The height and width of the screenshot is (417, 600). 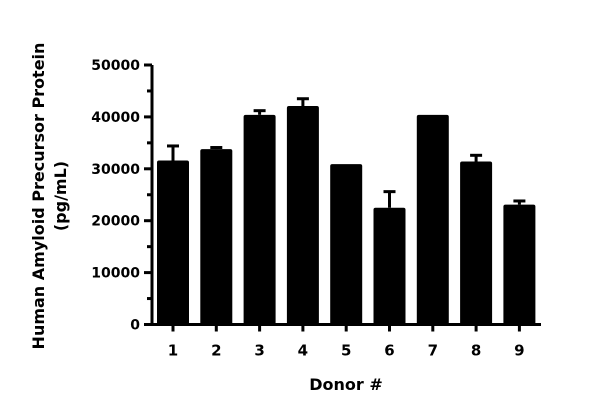 What do you see at coordinates (135, 326) in the screenshot?
I see `y-tick-label: 0` at bounding box center [135, 326].